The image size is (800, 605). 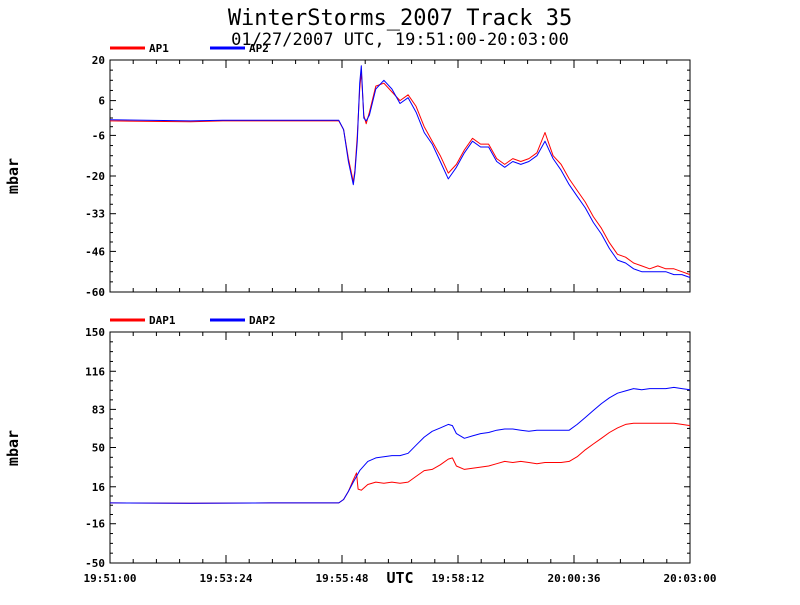 I want to click on legend-label-dap2: DAP2, so click(x=262, y=320).